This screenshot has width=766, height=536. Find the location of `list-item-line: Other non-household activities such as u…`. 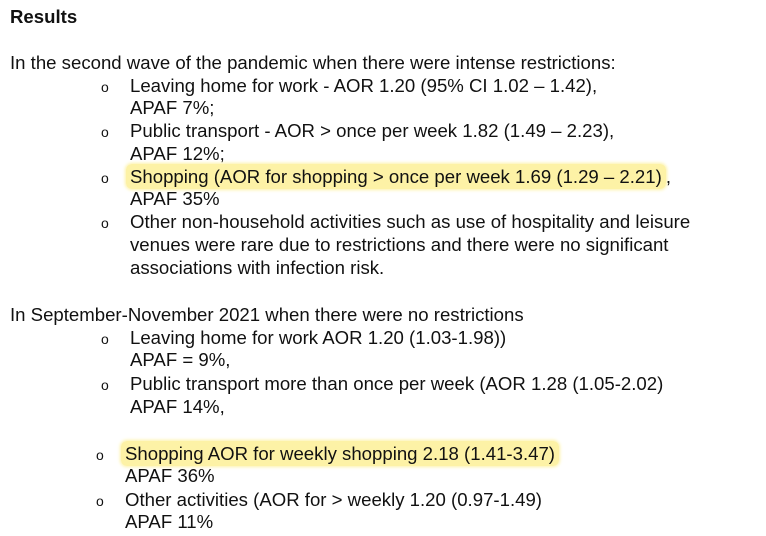

list-item-line: Other non-household activities such as u… is located at coordinates (410, 221).